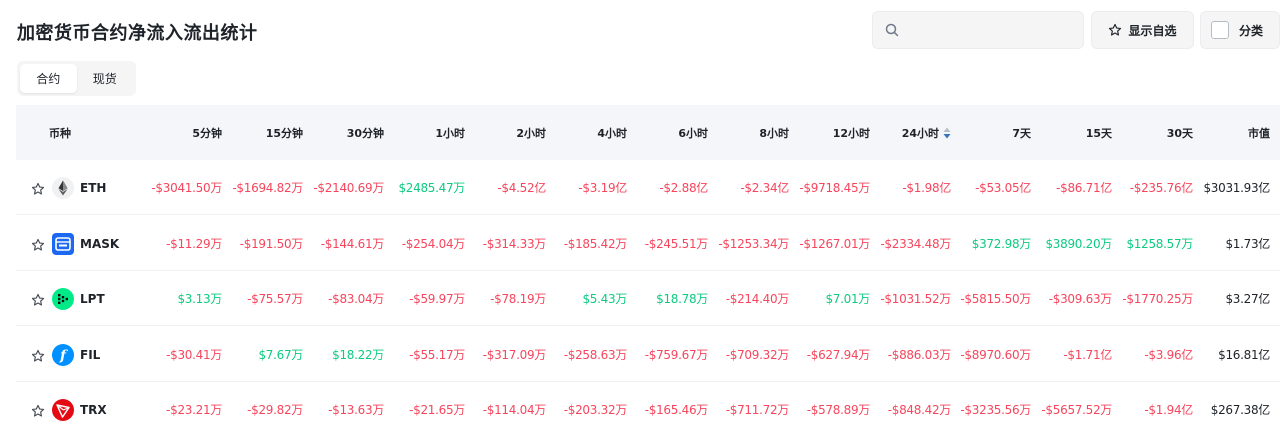 The height and width of the screenshot is (432, 1280). I want to click on net-flow-cell: -$709.32万, so click(757, 355).